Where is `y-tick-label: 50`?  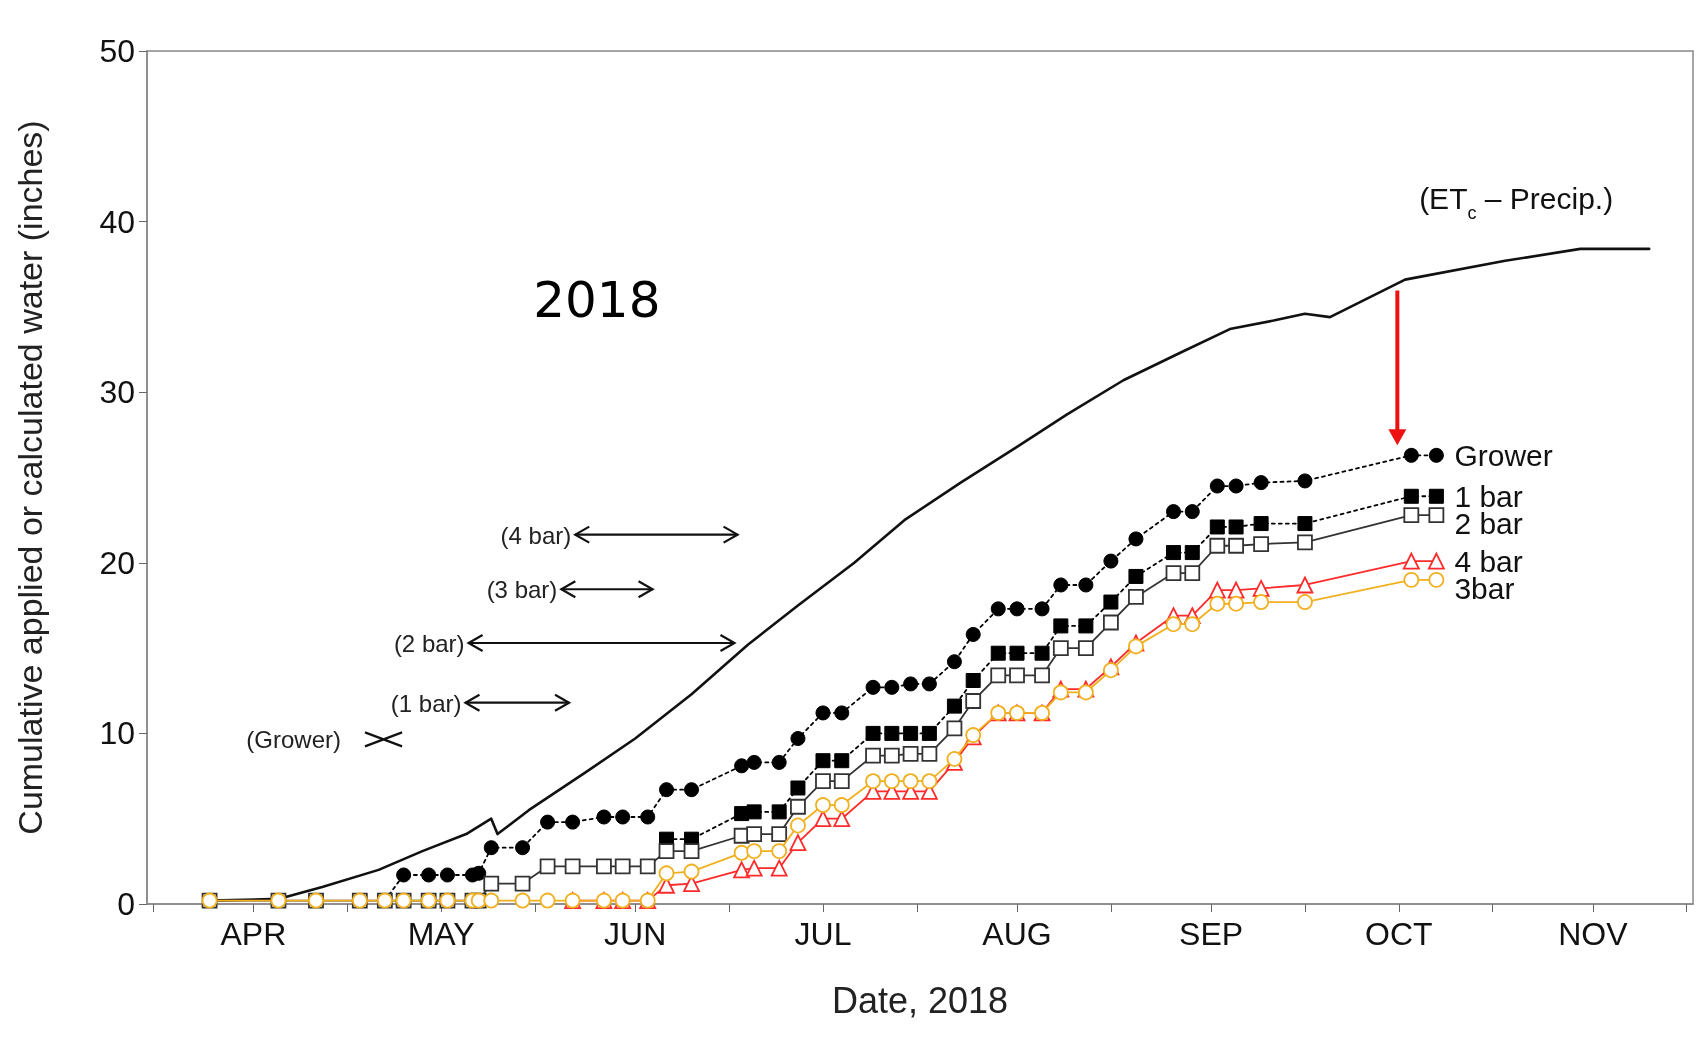 y-tick-label: 50 is located at coordinates (117, 51).